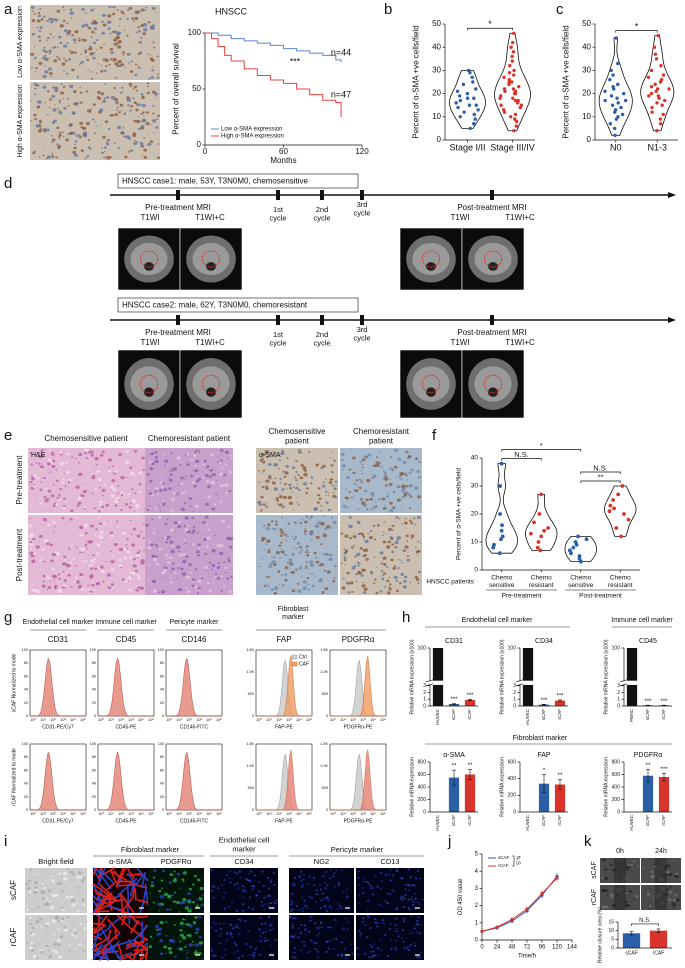 The width and height of the screenshot is (685, 968). What do you see at coordinates (618, 706) in the screenshot?
I see `y-tick-label: 0` at bounding box center [618, 706].